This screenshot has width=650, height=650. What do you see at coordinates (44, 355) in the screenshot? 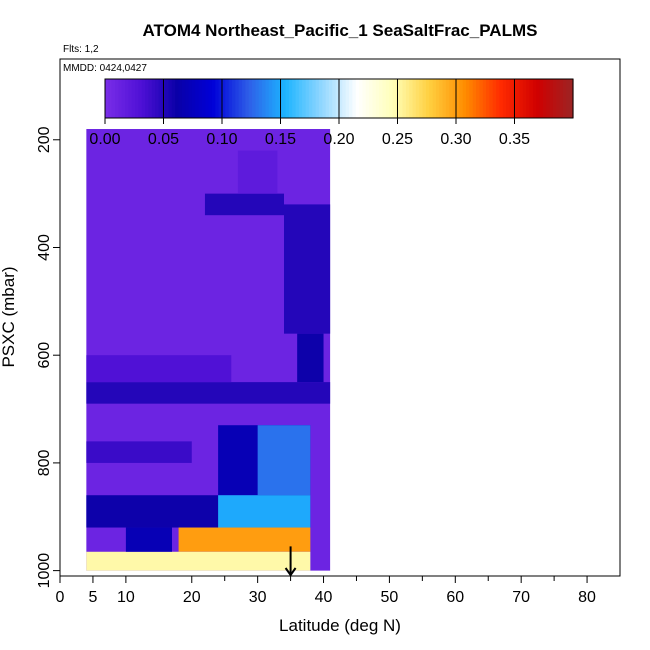
I see `y-tick-label: 600` at bounding box center [44, 355].